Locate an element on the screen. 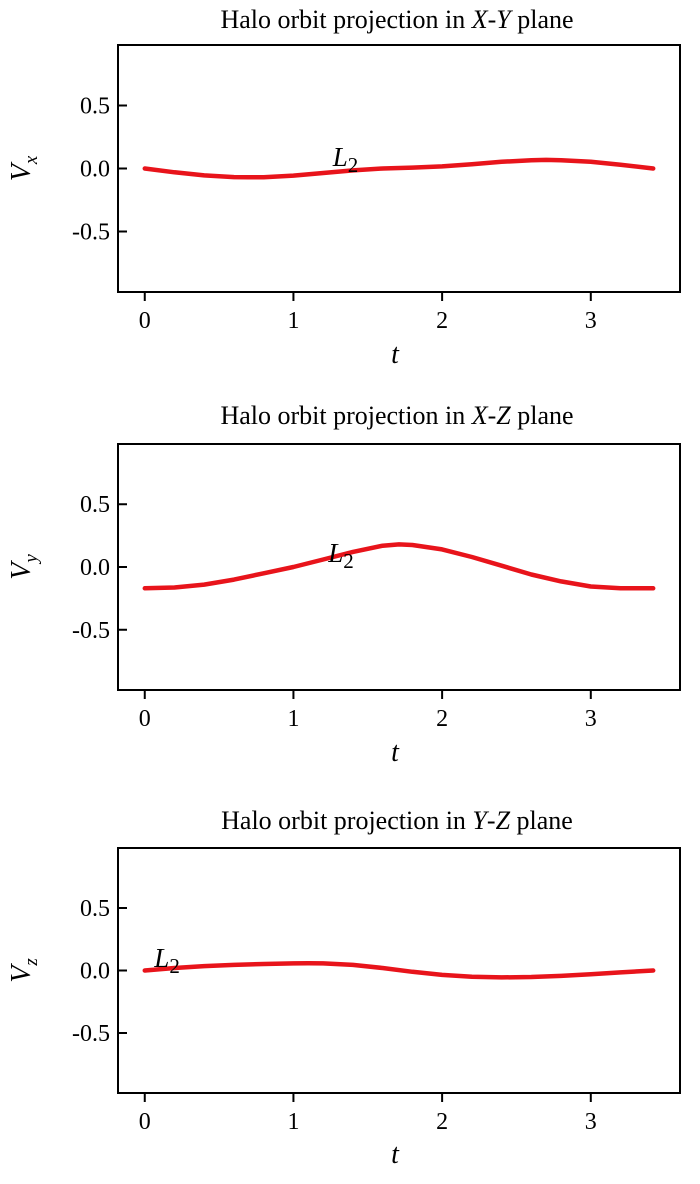 Image resolution: width=700 pixels, height=1184 pixels. y-axis-label-sub: z is located at coordinates (31, 962).